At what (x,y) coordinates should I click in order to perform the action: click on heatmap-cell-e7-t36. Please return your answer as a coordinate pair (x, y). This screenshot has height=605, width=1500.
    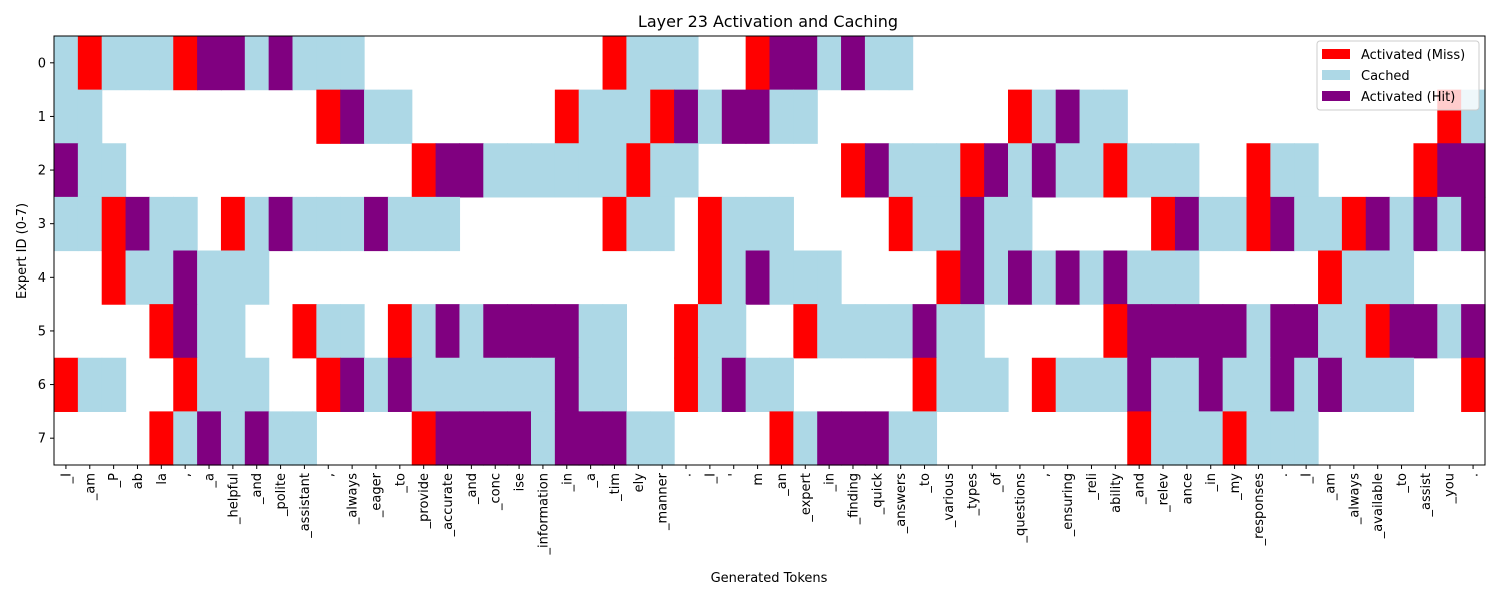
    Looking at the image, I should click on (925, 438).